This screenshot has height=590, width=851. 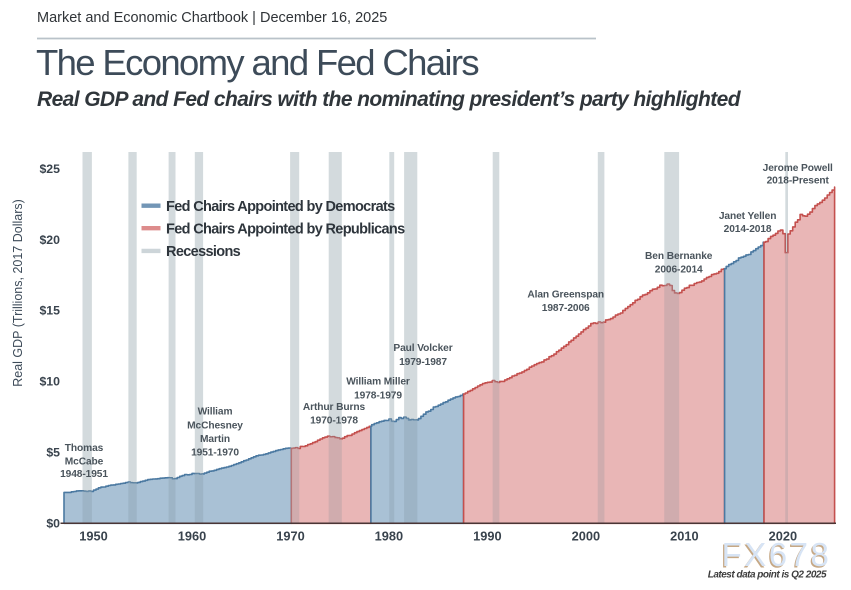 What do you see at coordinates (192, 535) in the screenshot?
I see `svg-text: 1960` at bounding box center [192, 535].